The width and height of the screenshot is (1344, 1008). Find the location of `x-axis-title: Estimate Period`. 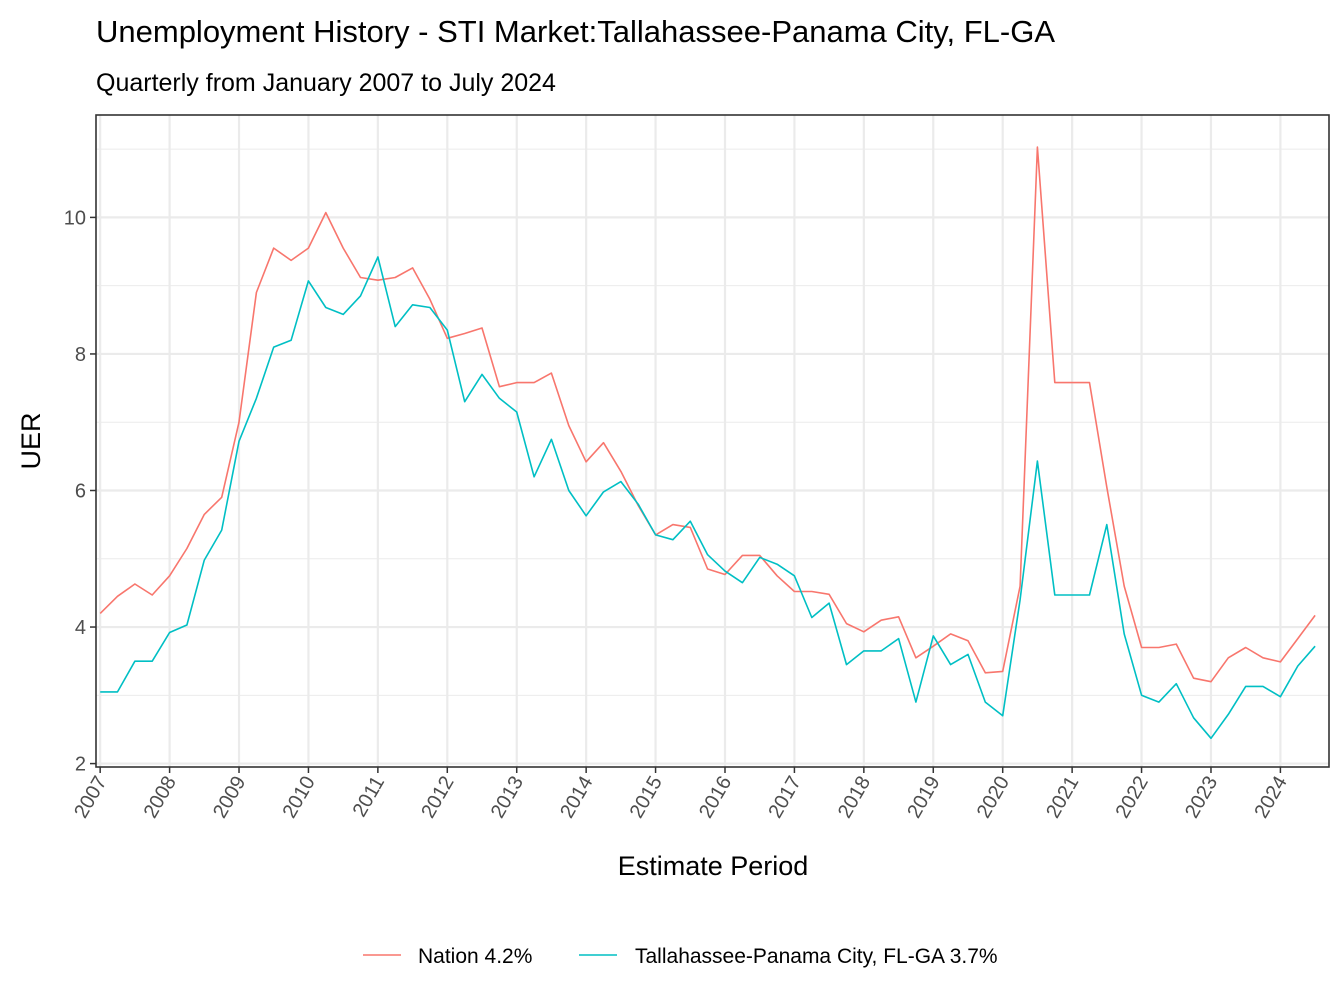

x-axis-title: Estimate Period is located at coordinates (713, 866).